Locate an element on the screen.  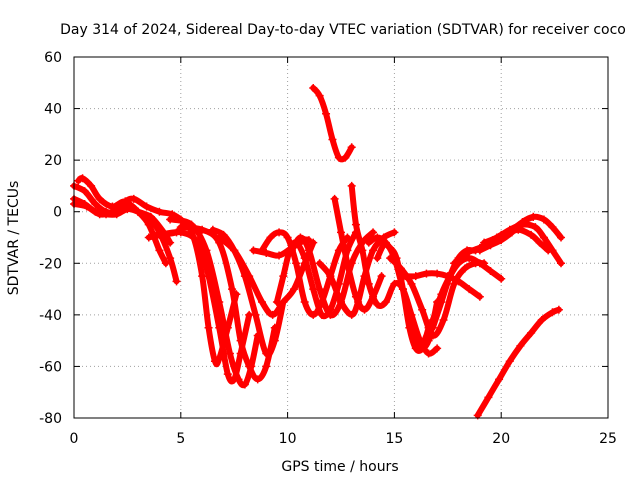
y-tick-label: 0 is located at coordinates (57, 213).